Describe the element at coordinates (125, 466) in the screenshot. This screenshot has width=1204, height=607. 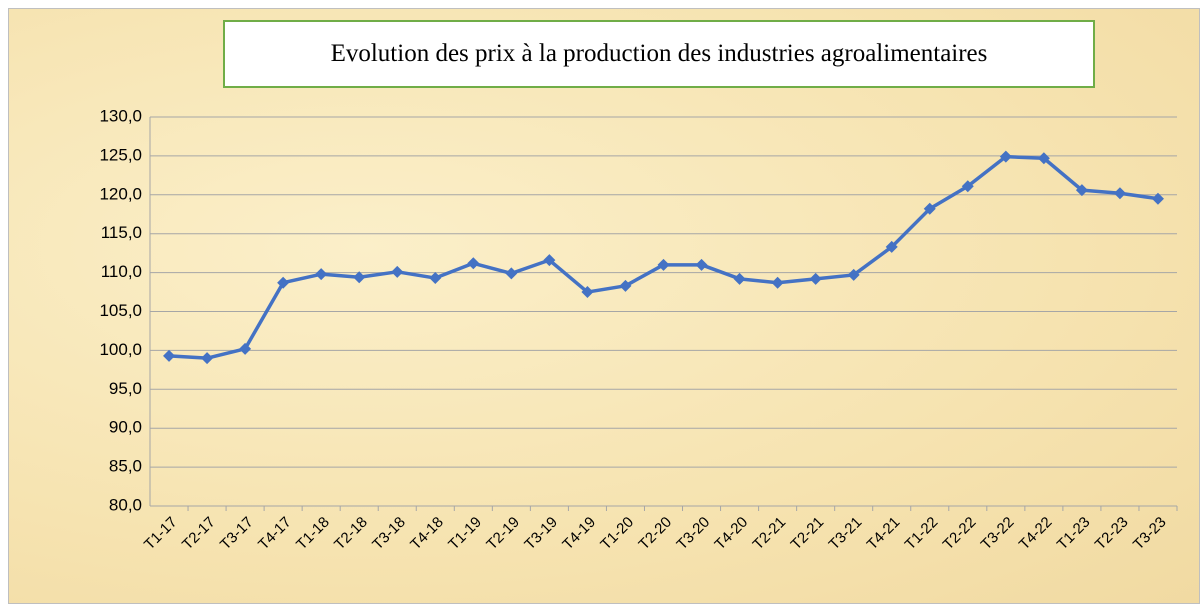
I see `y-tick-label: 85,0` at that location.